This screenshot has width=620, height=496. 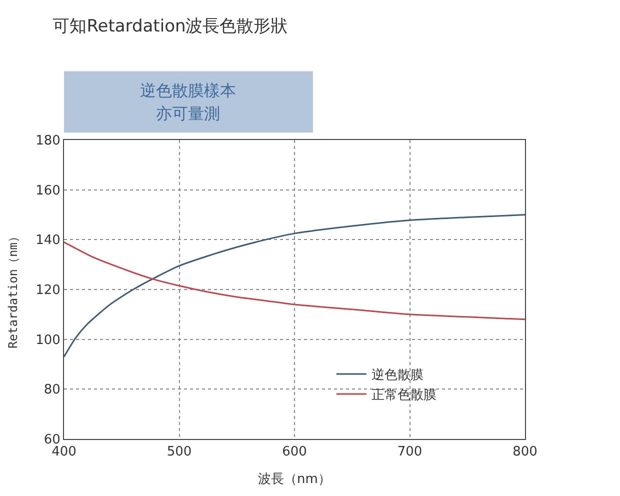 I want to click on y-tick-label: 120, so click(x=48, y=290).